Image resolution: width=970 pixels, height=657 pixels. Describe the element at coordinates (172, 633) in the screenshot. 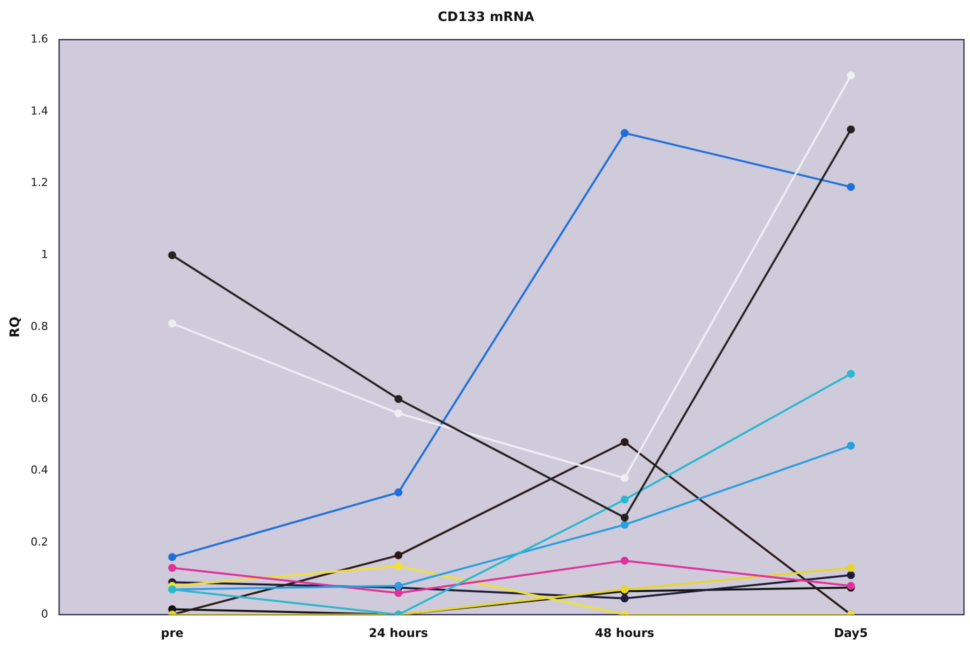

I see `x-tick-label: pre` at that location.